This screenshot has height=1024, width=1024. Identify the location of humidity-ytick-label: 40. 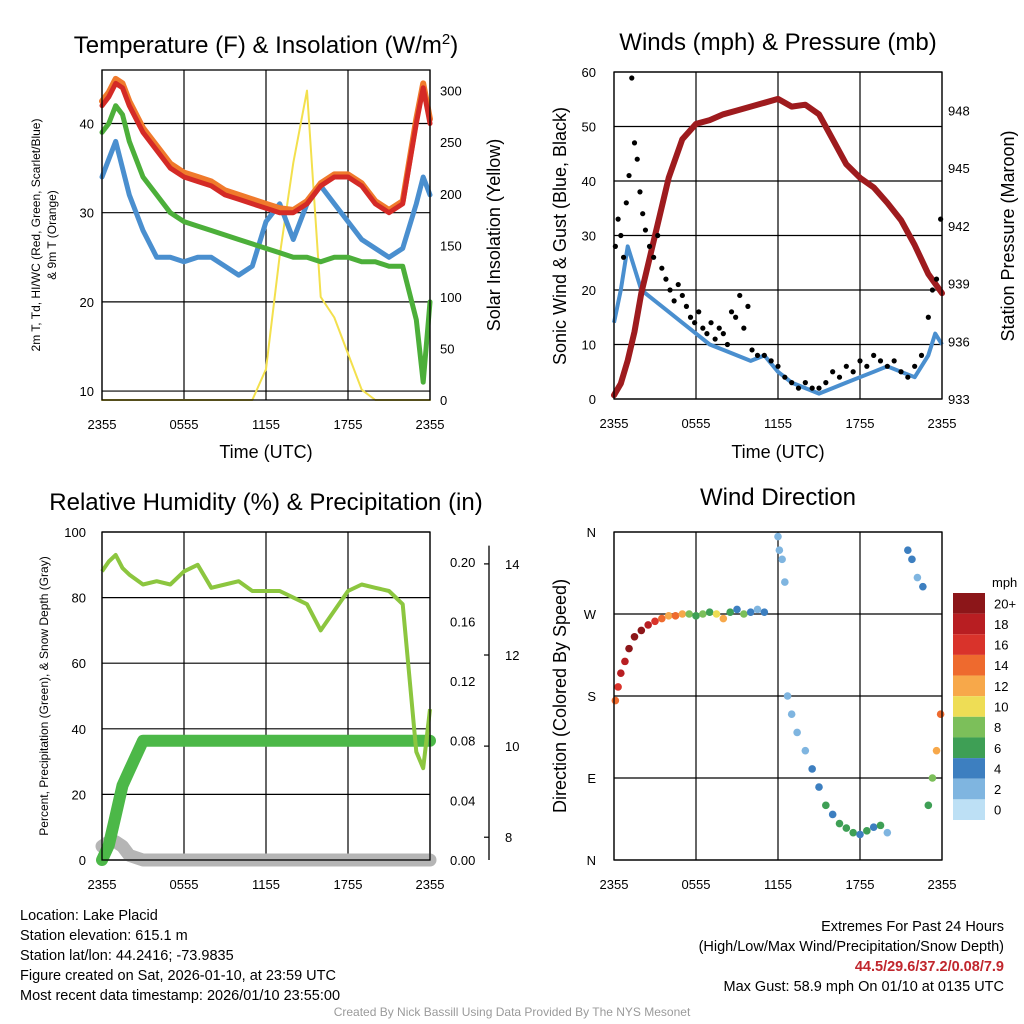
(79, 729).